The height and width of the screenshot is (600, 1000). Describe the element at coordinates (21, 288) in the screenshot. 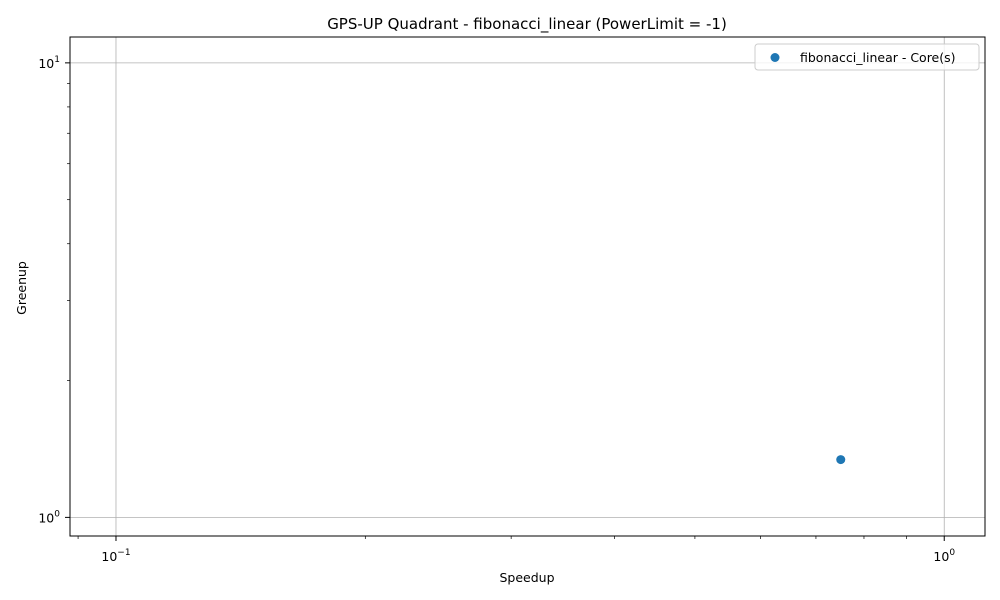

I see `y-axis-label: Greenup` at that location.